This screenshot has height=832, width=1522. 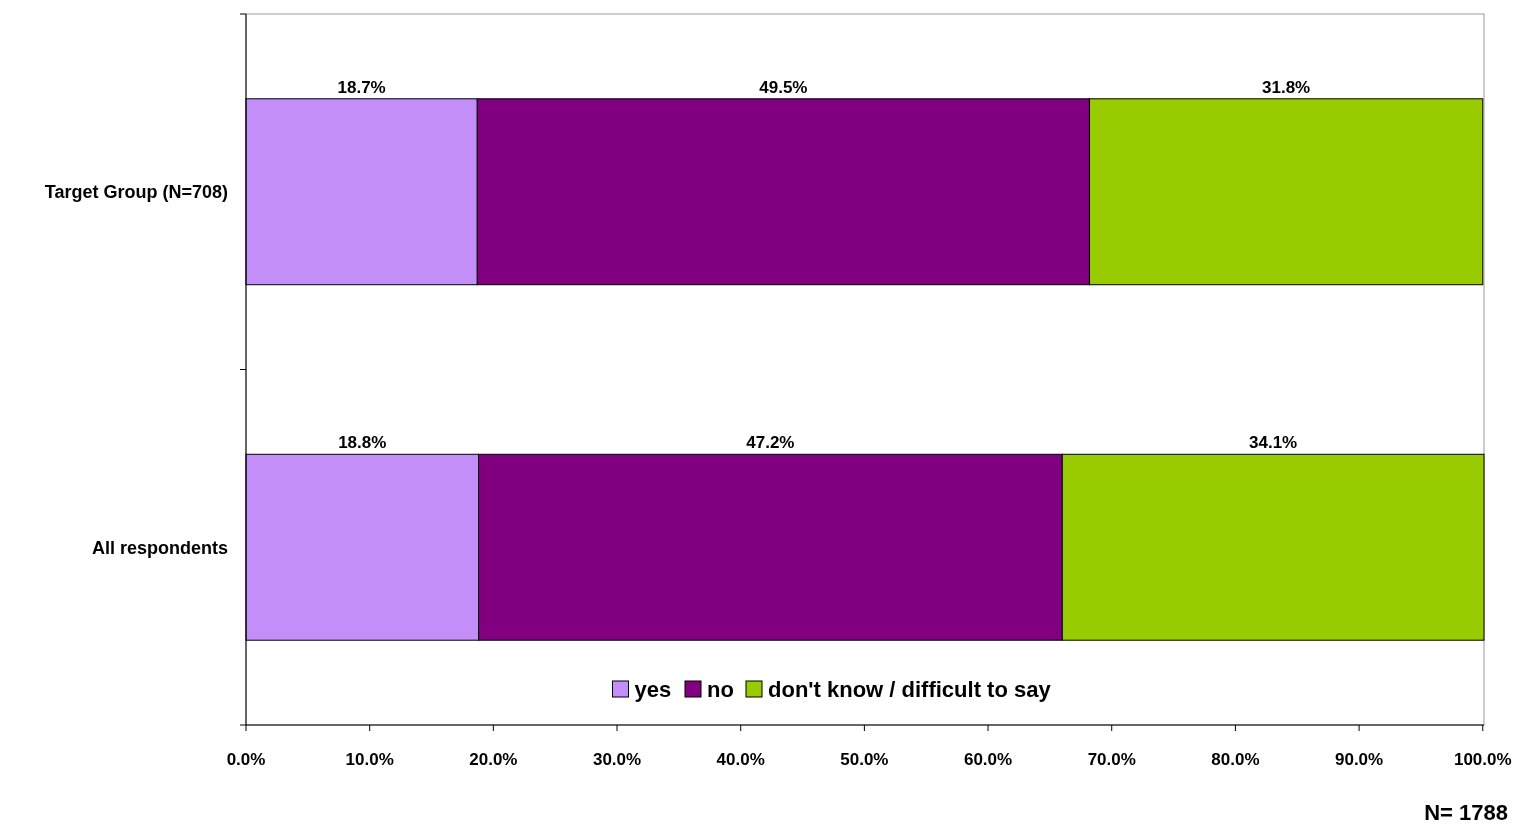 What do you see at coordinates (770, 443) in the screenshot?
I see `data-label: 47.2%` at bounding box center [770, 443].